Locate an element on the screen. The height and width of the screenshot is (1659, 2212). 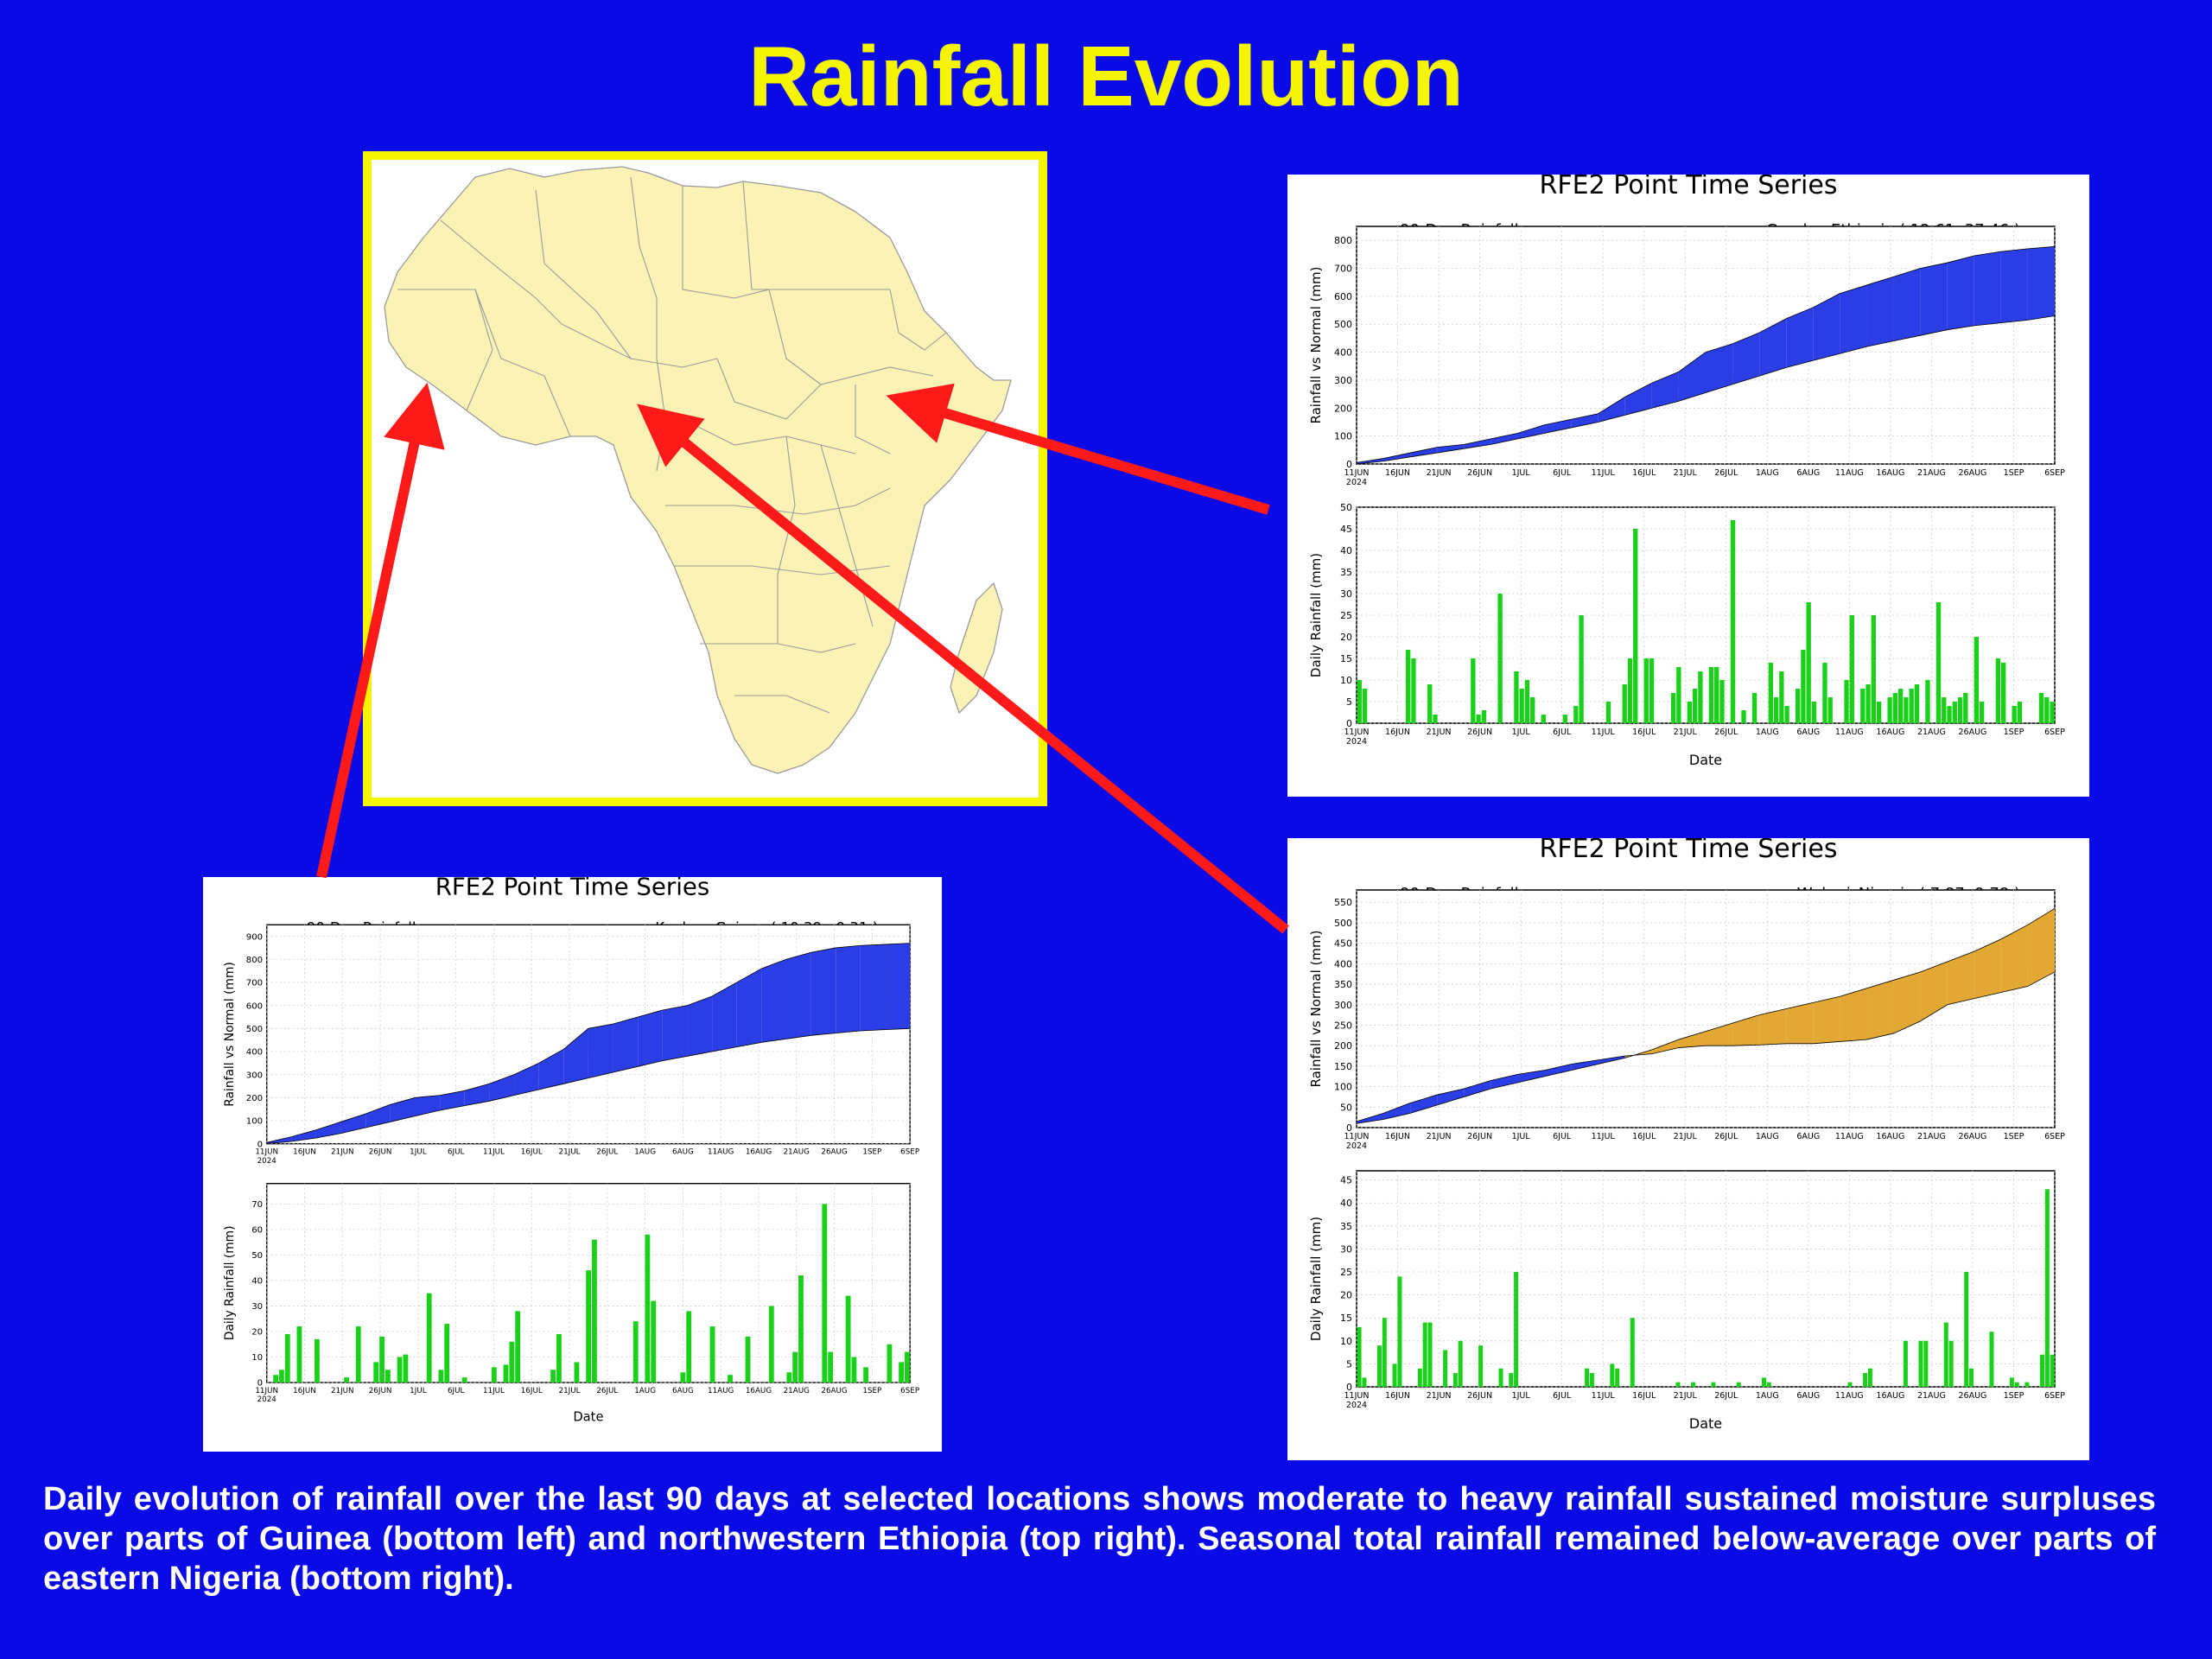
cumulative-y-tick-label: 600 is located at coordinates (1343, 296).